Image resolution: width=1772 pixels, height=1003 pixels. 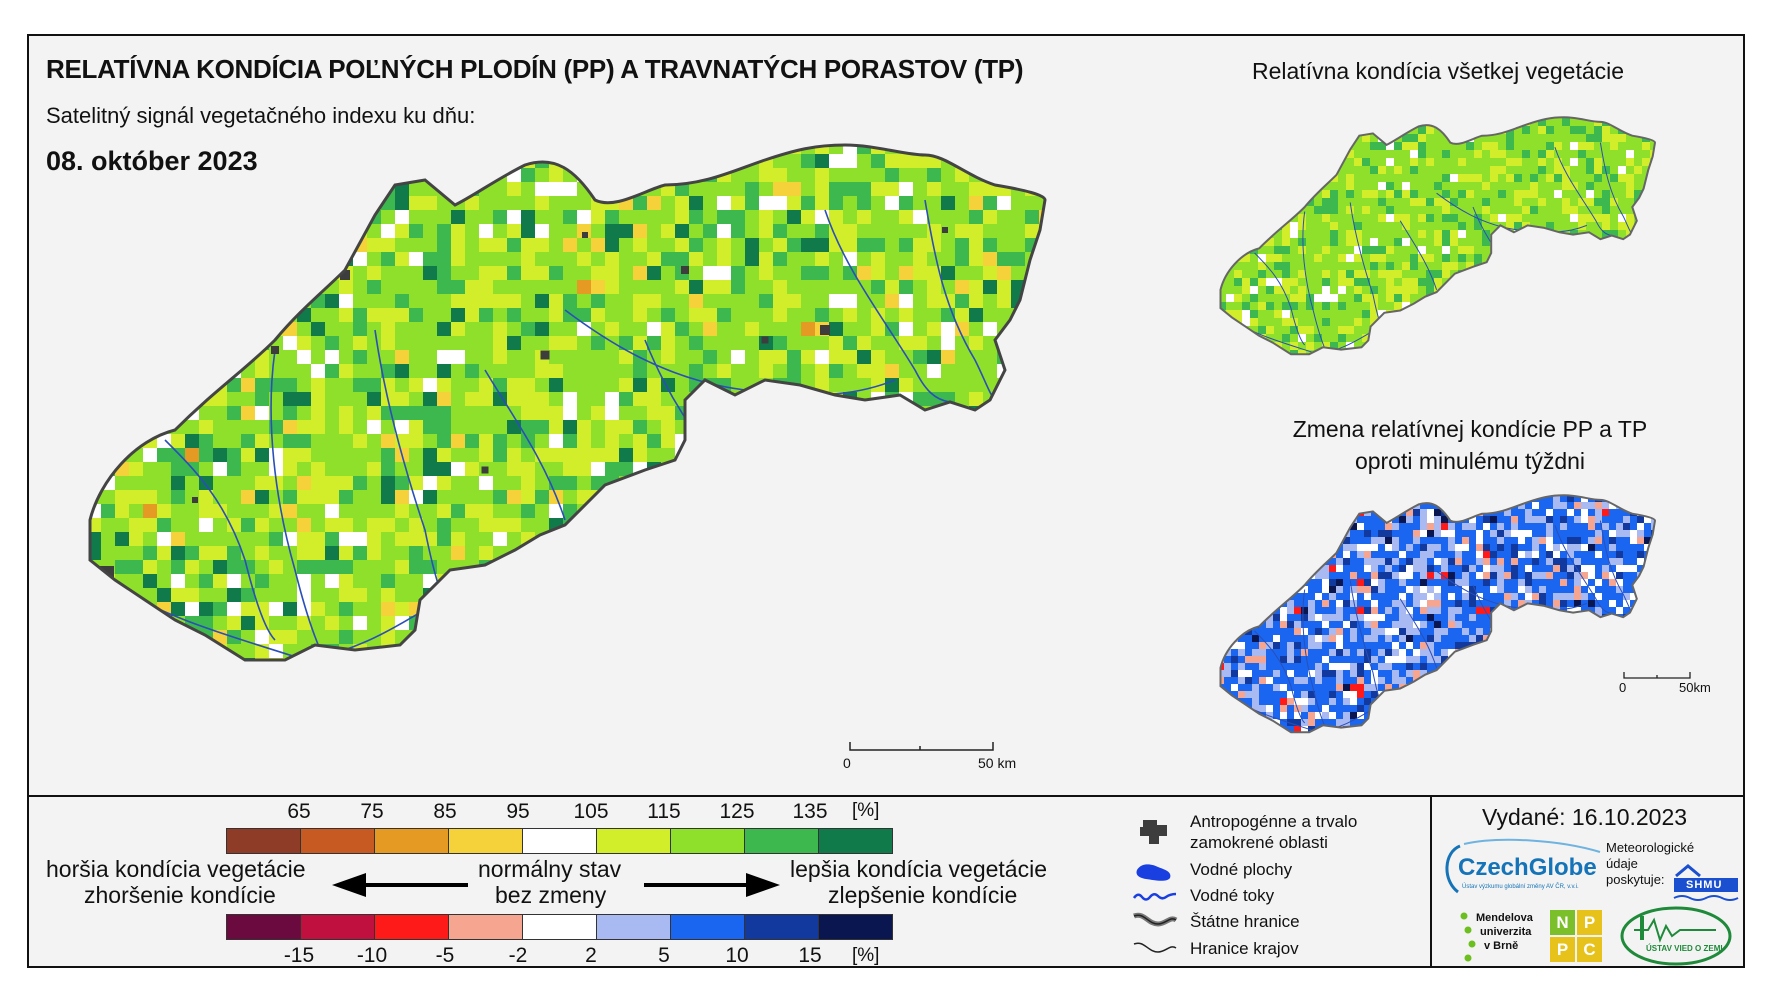 I want to click on main-scalebar-start: 0, so click(x=847, y=763).